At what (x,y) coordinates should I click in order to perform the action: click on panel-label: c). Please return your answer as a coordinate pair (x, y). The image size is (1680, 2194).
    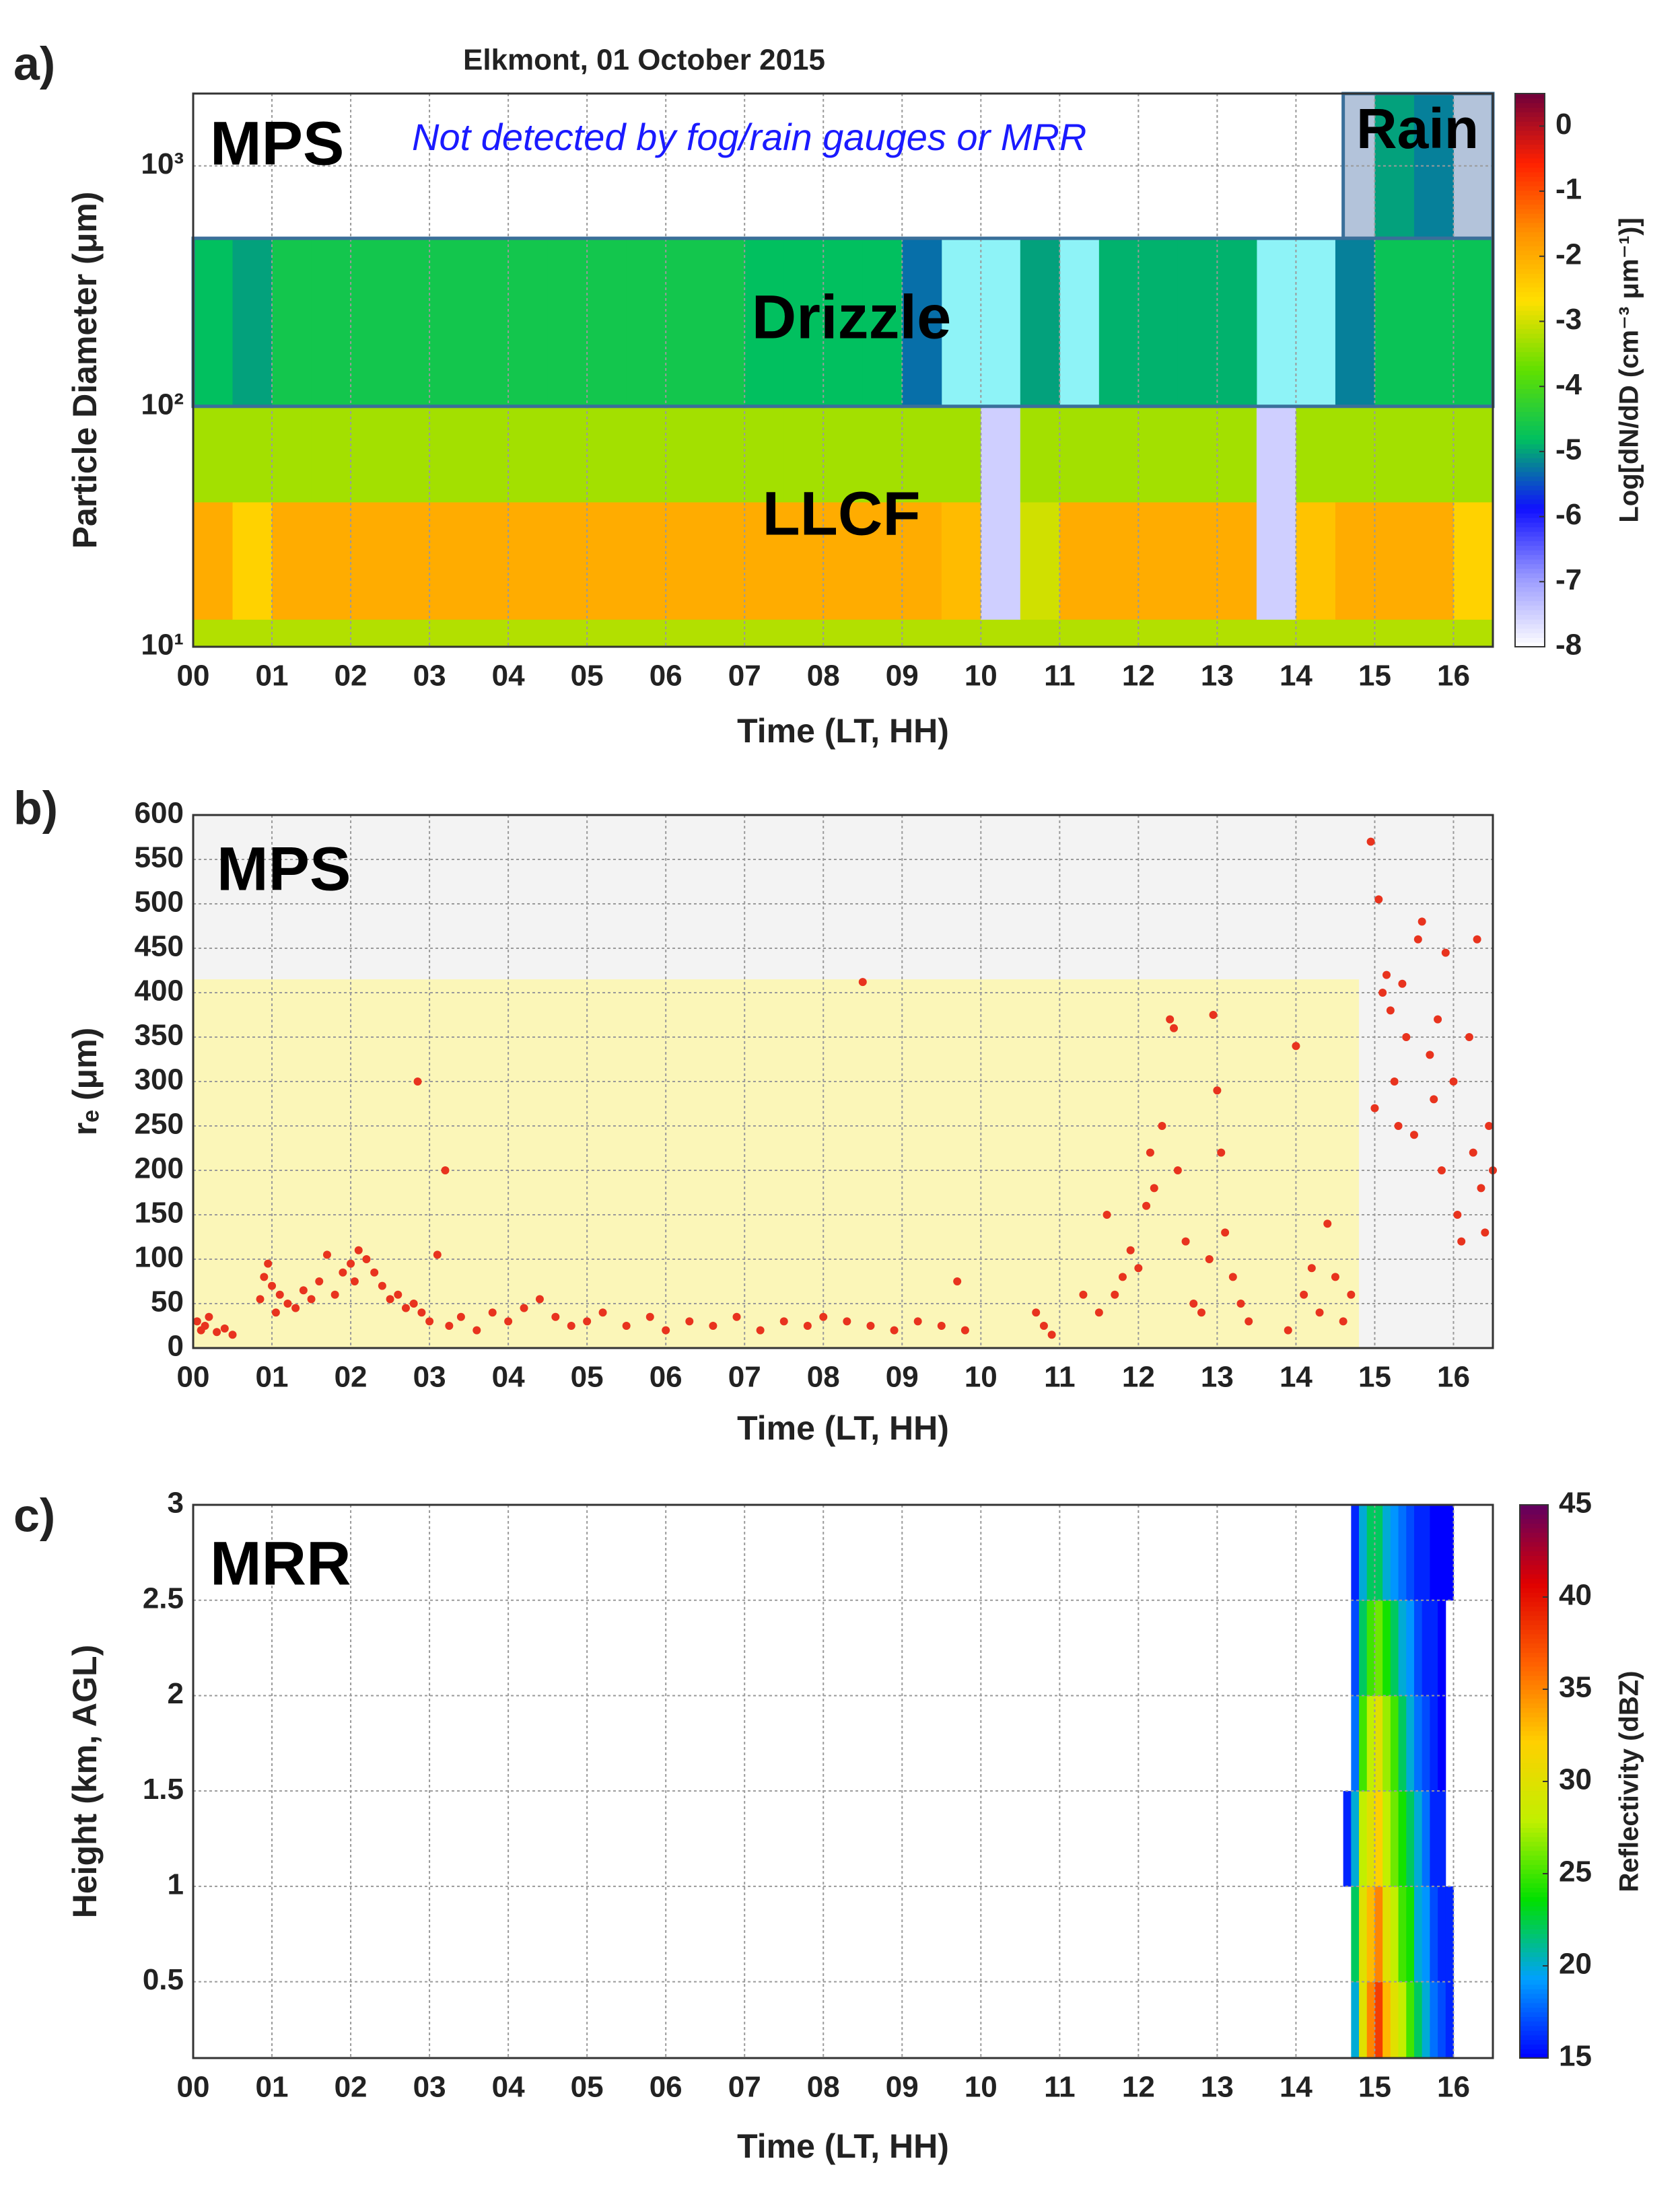
    Looking at the image, I should click on (34, 1515).